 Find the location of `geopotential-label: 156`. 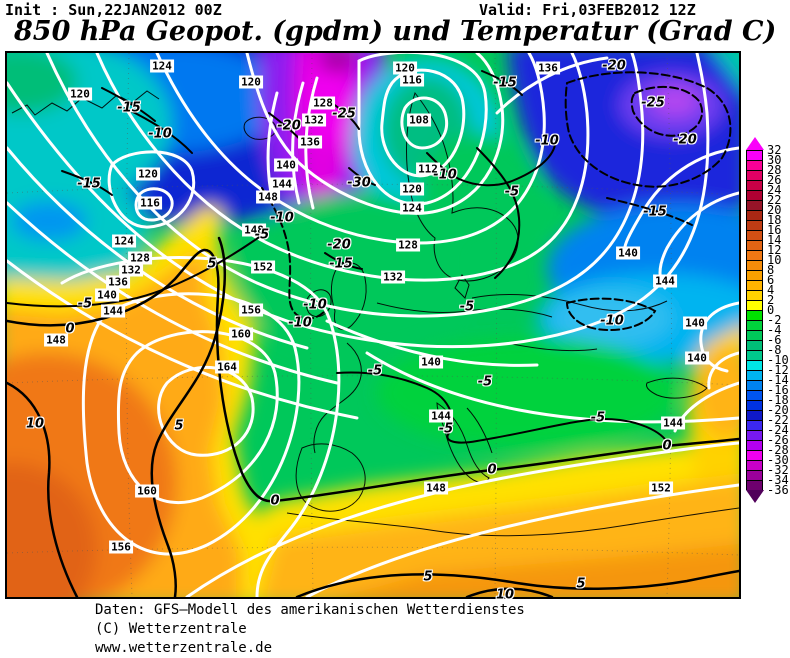

geopotential-label: 156 is located at coordinates (121, 547).